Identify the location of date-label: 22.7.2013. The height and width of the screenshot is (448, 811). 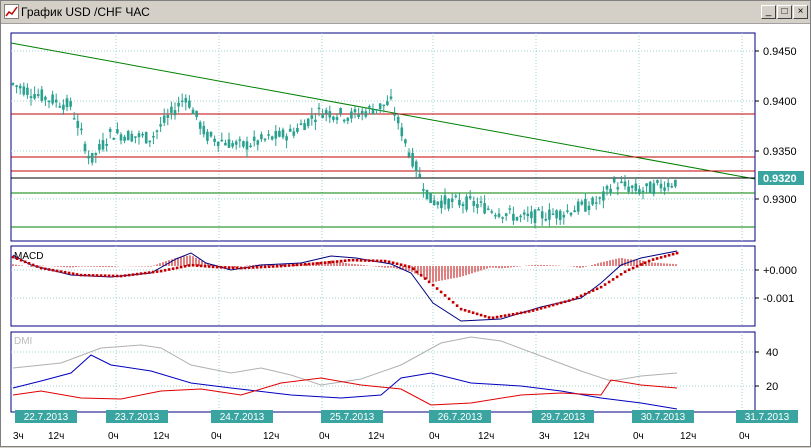
(46, 417).